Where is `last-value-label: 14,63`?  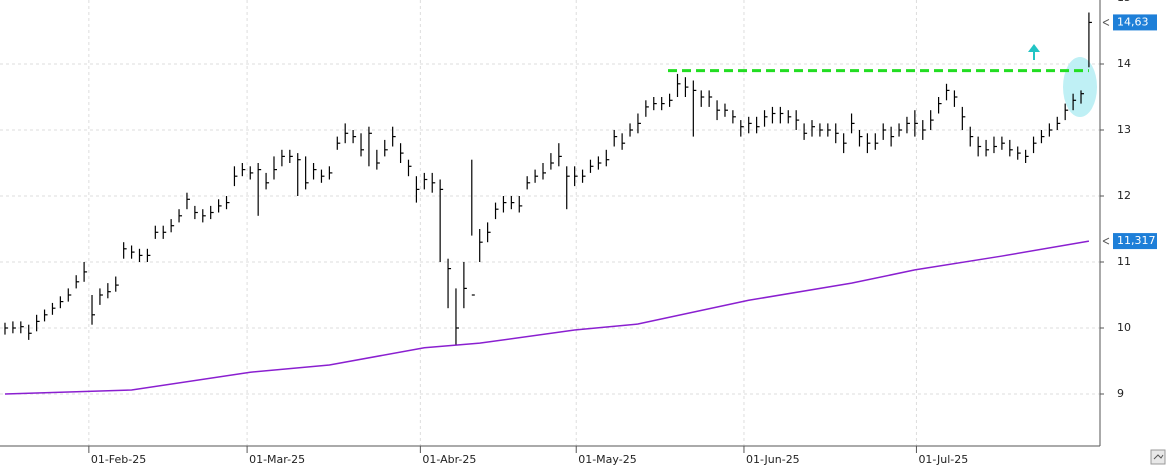 last-value-label: 14,63 is located at coordinates (1133, 21).